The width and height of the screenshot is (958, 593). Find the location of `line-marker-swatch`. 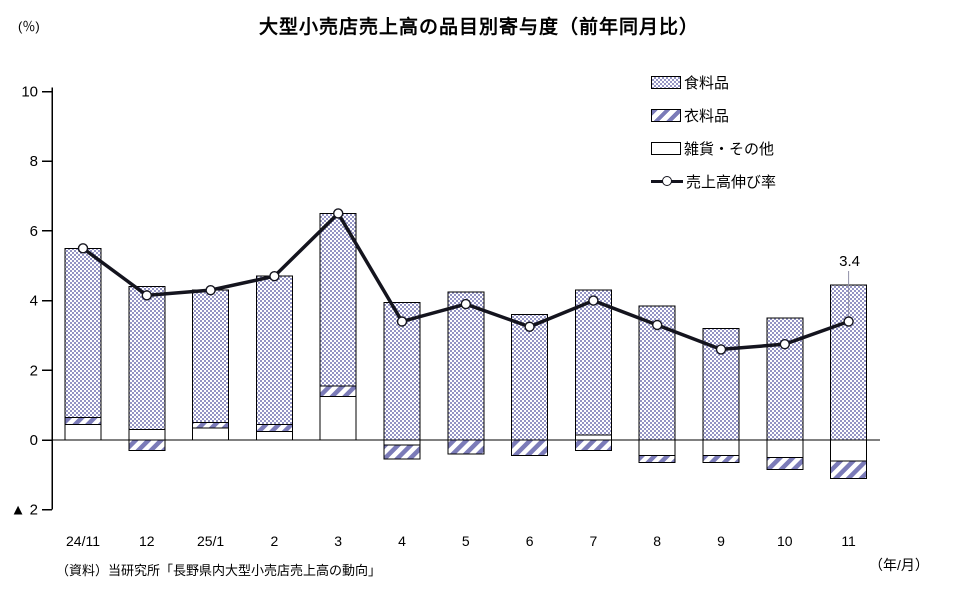

line-marker-swatch is located at coordinates (667, 181).